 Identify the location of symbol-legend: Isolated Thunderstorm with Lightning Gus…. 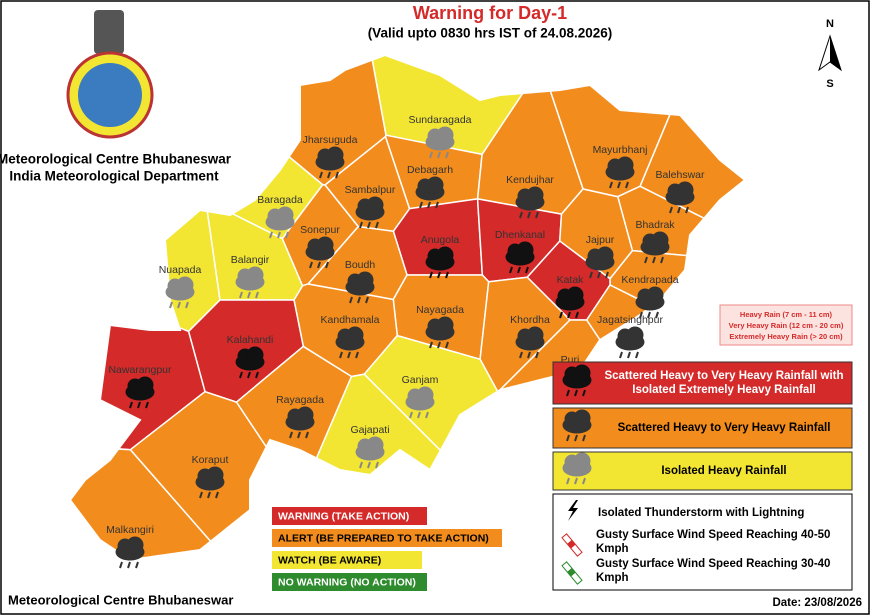
(702, 542).